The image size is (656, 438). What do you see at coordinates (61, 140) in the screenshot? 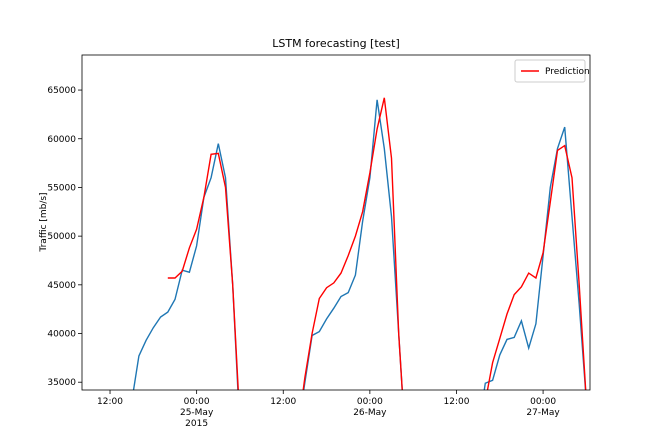
I see `y-tick-label: 60000` at bounding box center [61, 140].